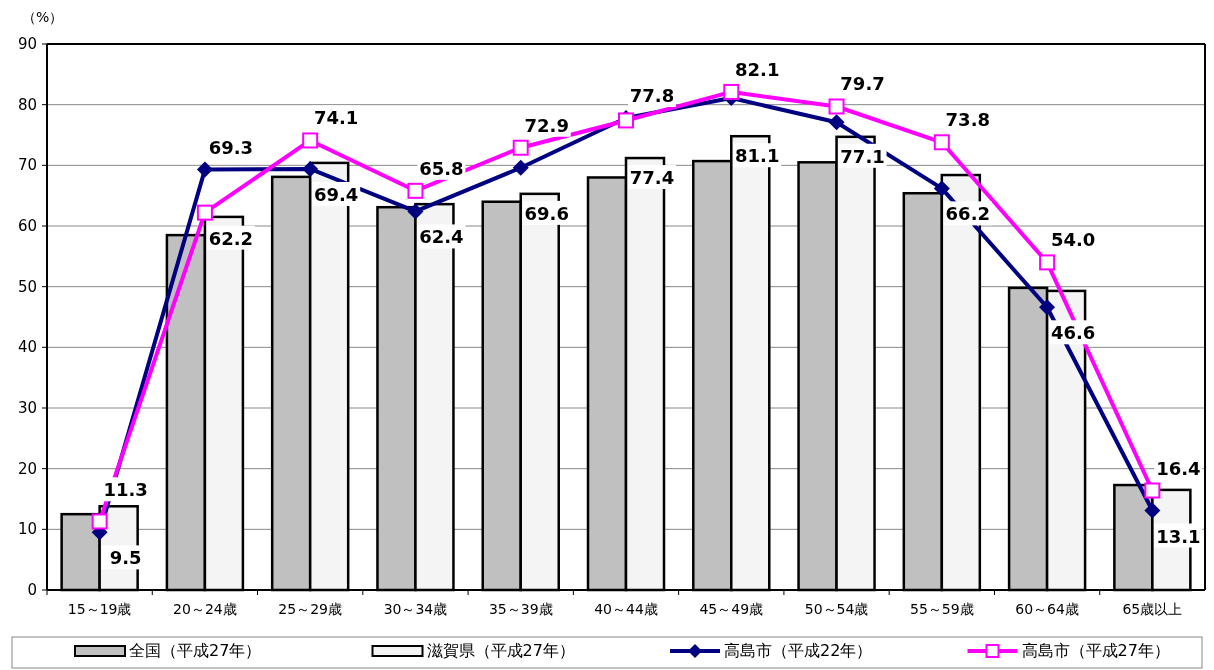 The height and width of the screenshot is (670, 1214). Describe the element at coordinates (546, 213) in the screenshot. I see `data-label: 69.6` at that location.